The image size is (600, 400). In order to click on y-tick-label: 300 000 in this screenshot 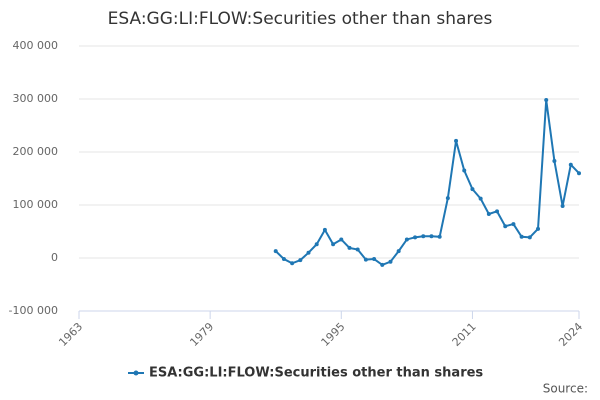, I will do `click(36, 98)`.